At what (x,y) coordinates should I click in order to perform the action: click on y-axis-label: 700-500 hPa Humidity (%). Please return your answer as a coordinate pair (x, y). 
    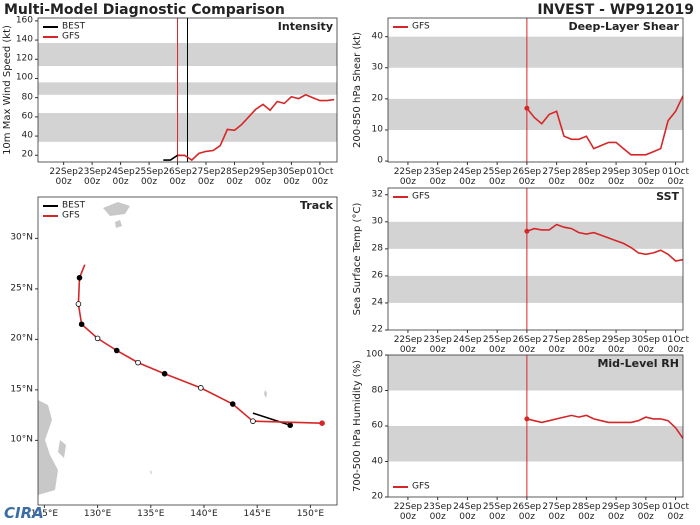
    Looking at the image, I should click on (357, 426).